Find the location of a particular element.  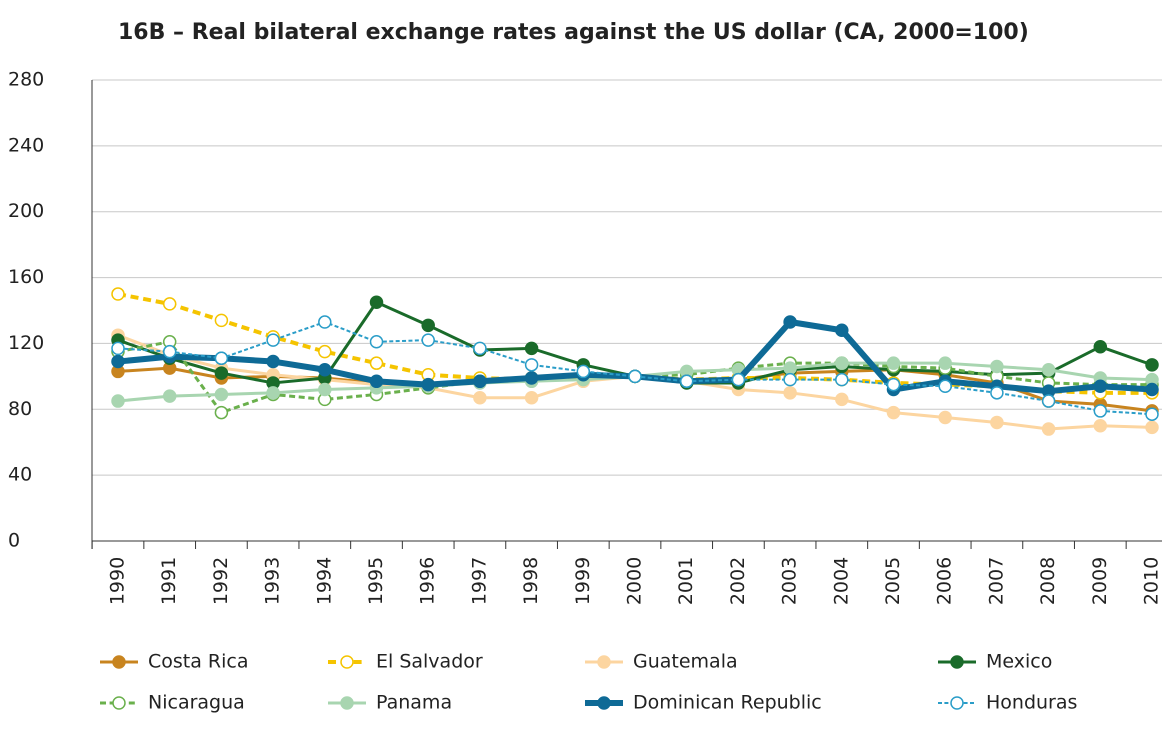

legend-label: Guatemala is located at coordinates (685, 662).